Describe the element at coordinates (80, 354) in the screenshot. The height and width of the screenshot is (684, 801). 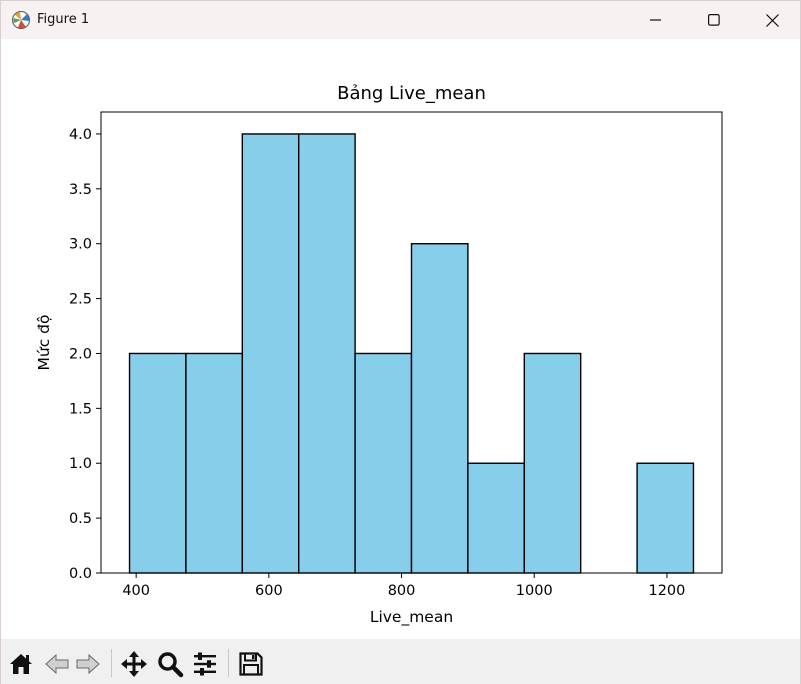
I see `y-tick-label: 2.0` at that location.